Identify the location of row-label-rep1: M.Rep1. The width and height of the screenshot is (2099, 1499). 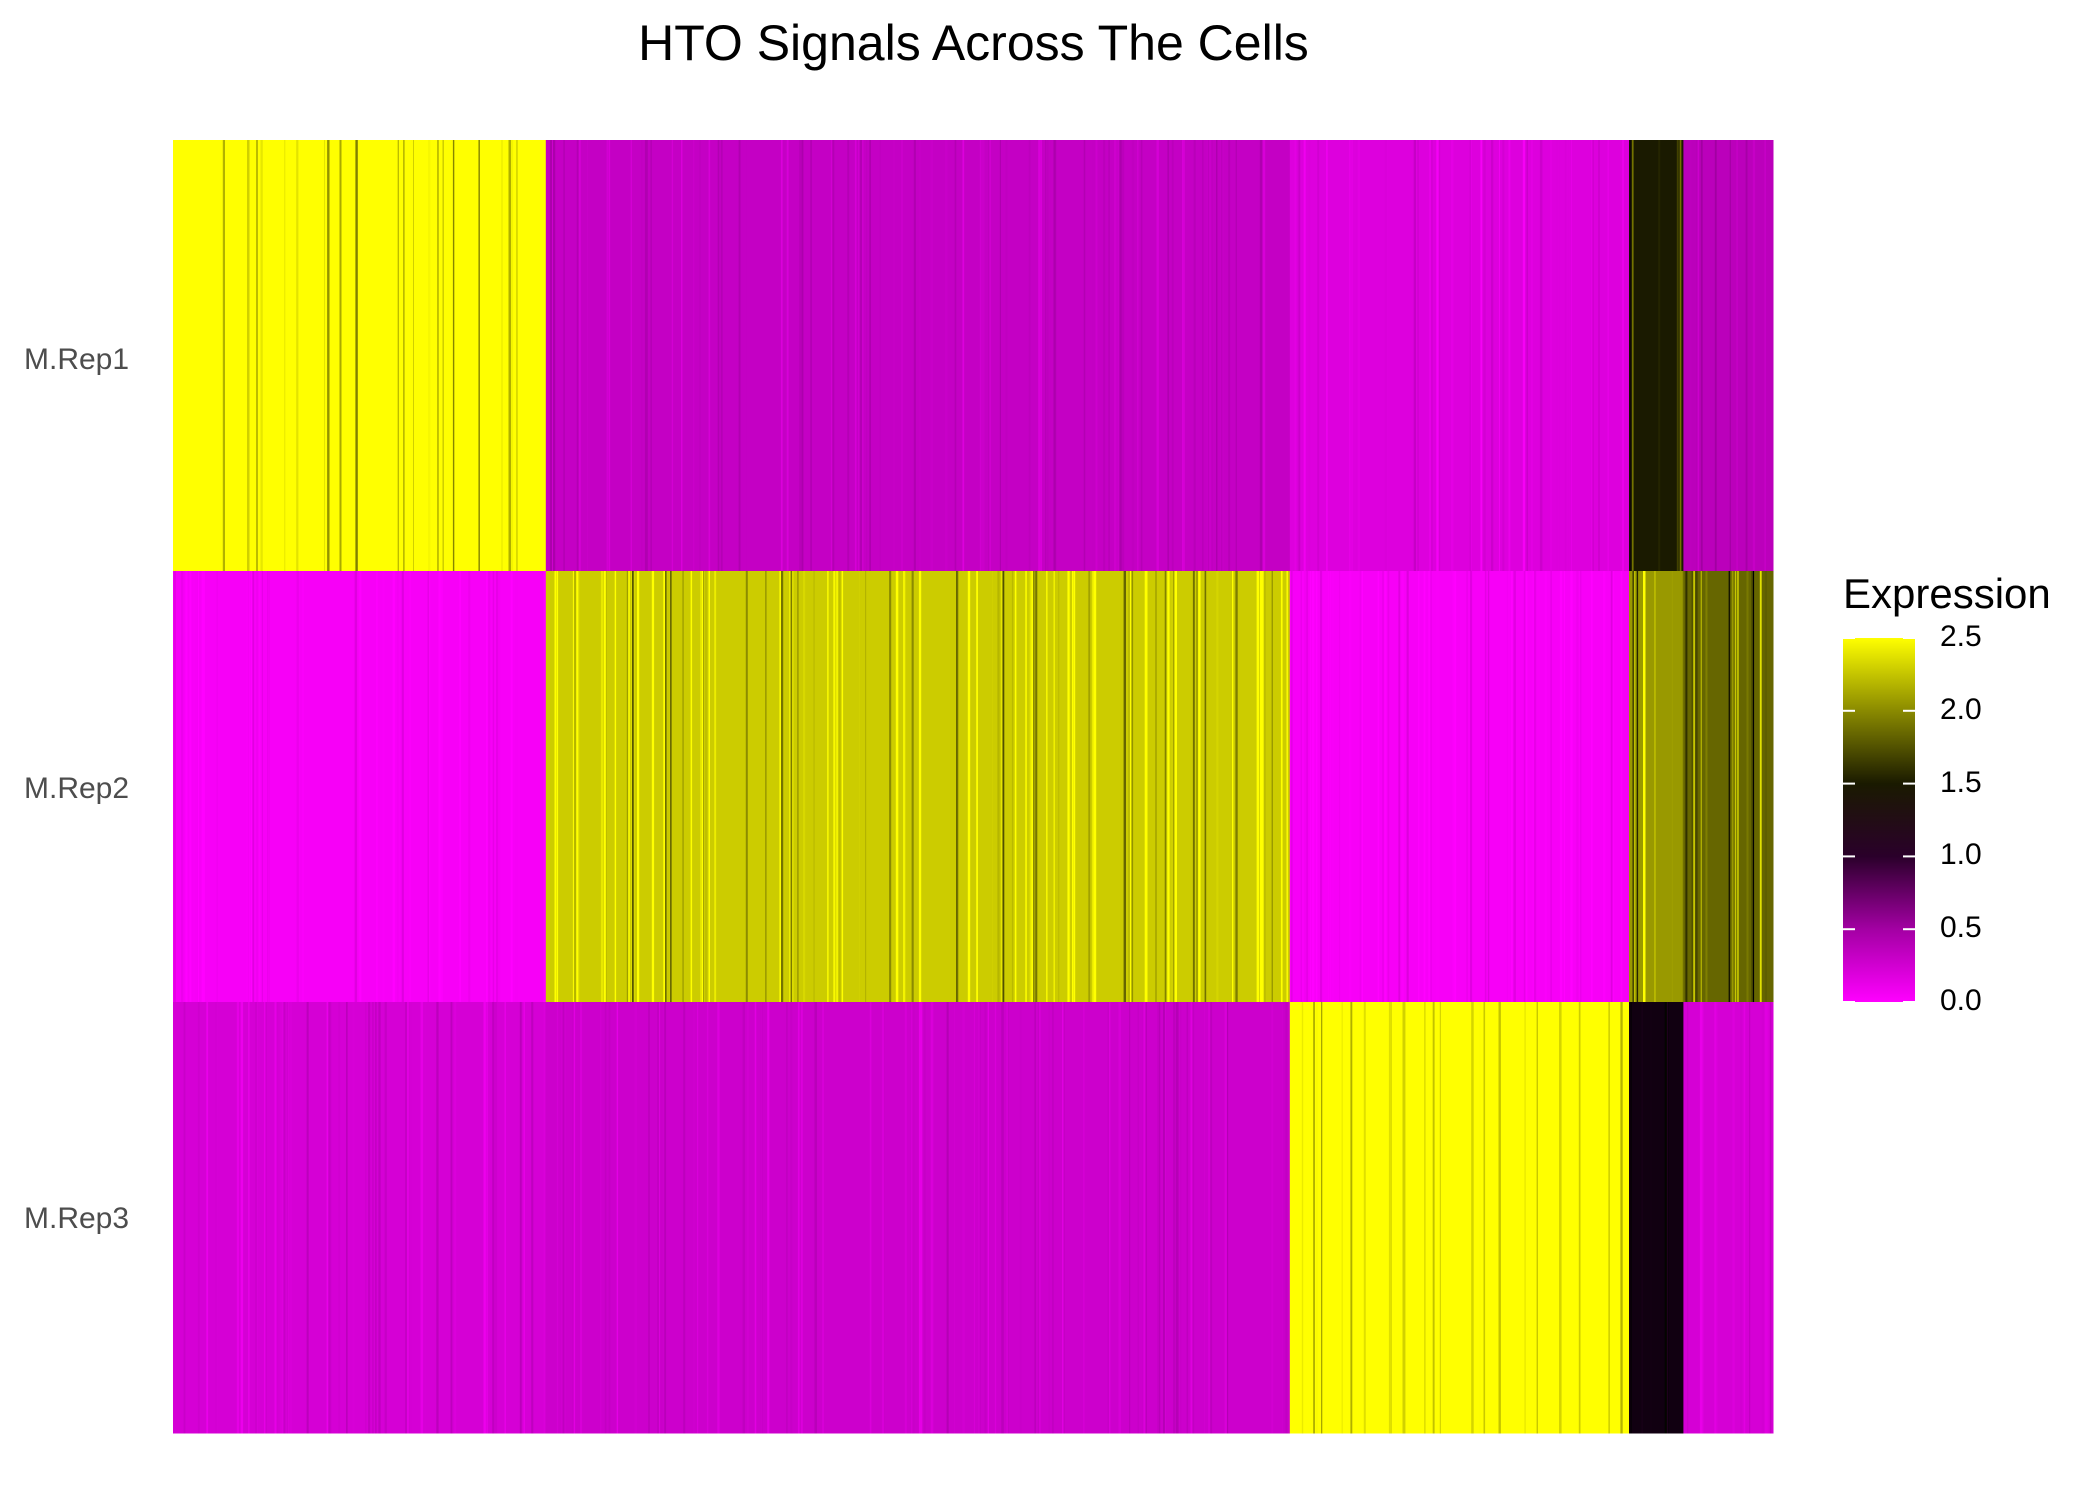
(77, 359).